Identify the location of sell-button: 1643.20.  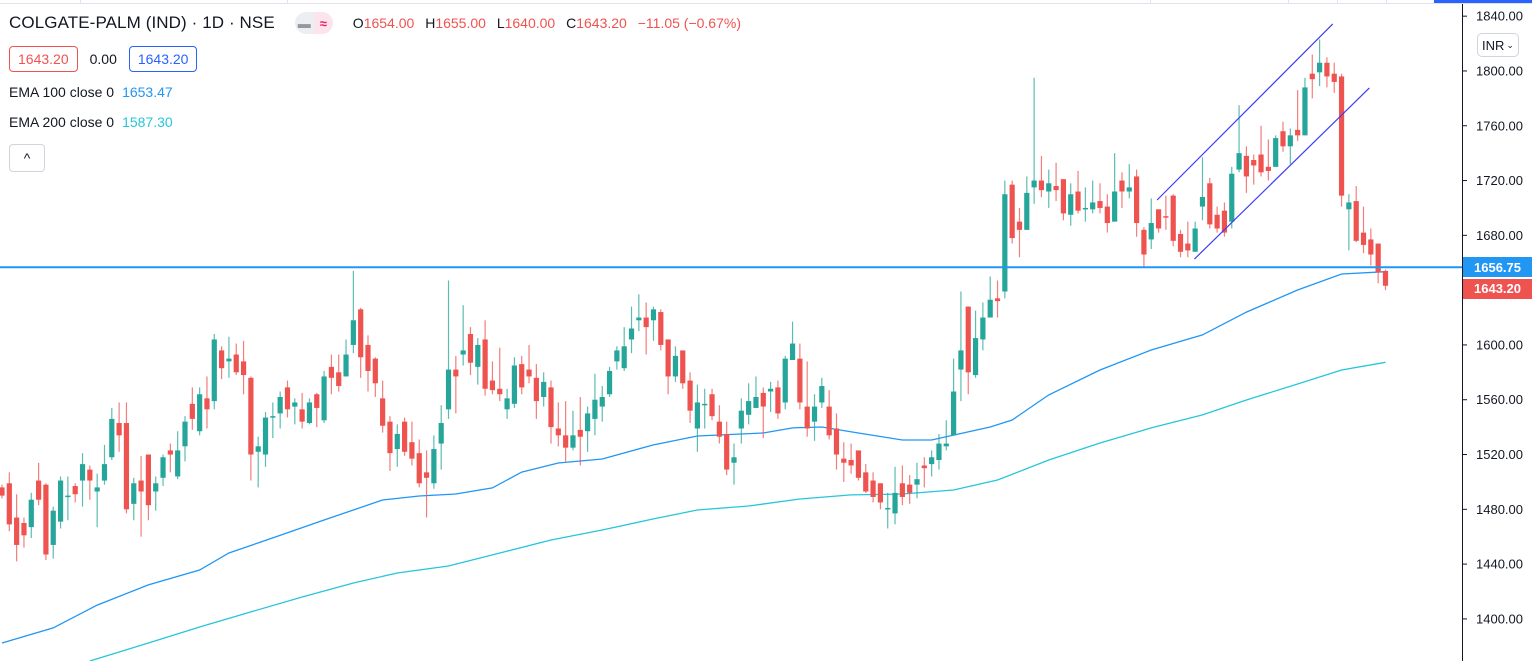
(43, 59).